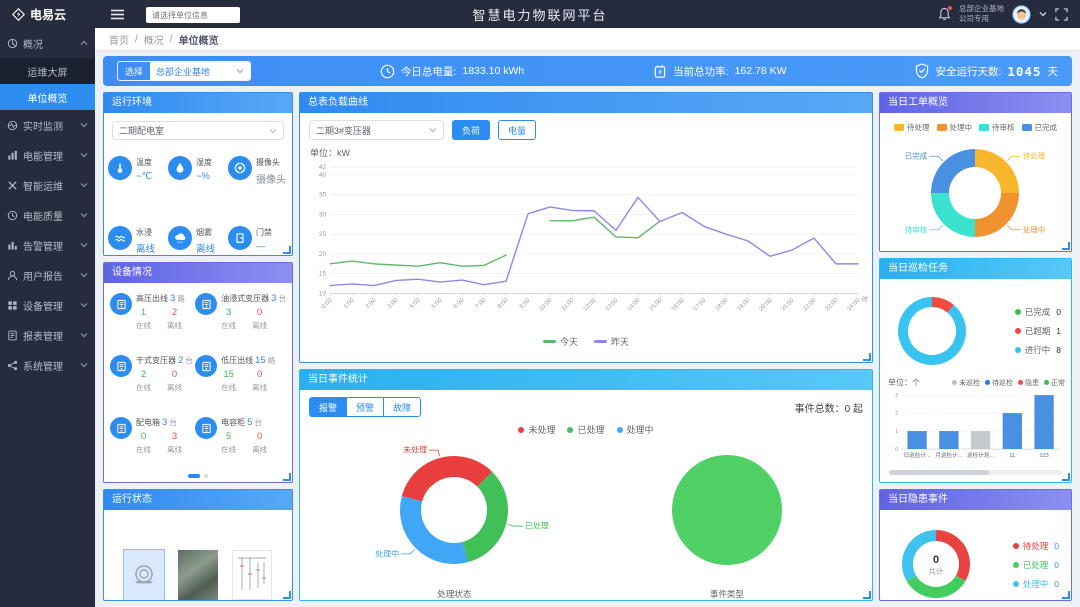 The height and width of the screenshot is (607, 1080). Describe the element at coordinates (47, 245) in the screenshot. I see `sidebar-item-5: 告警管理` at that location.